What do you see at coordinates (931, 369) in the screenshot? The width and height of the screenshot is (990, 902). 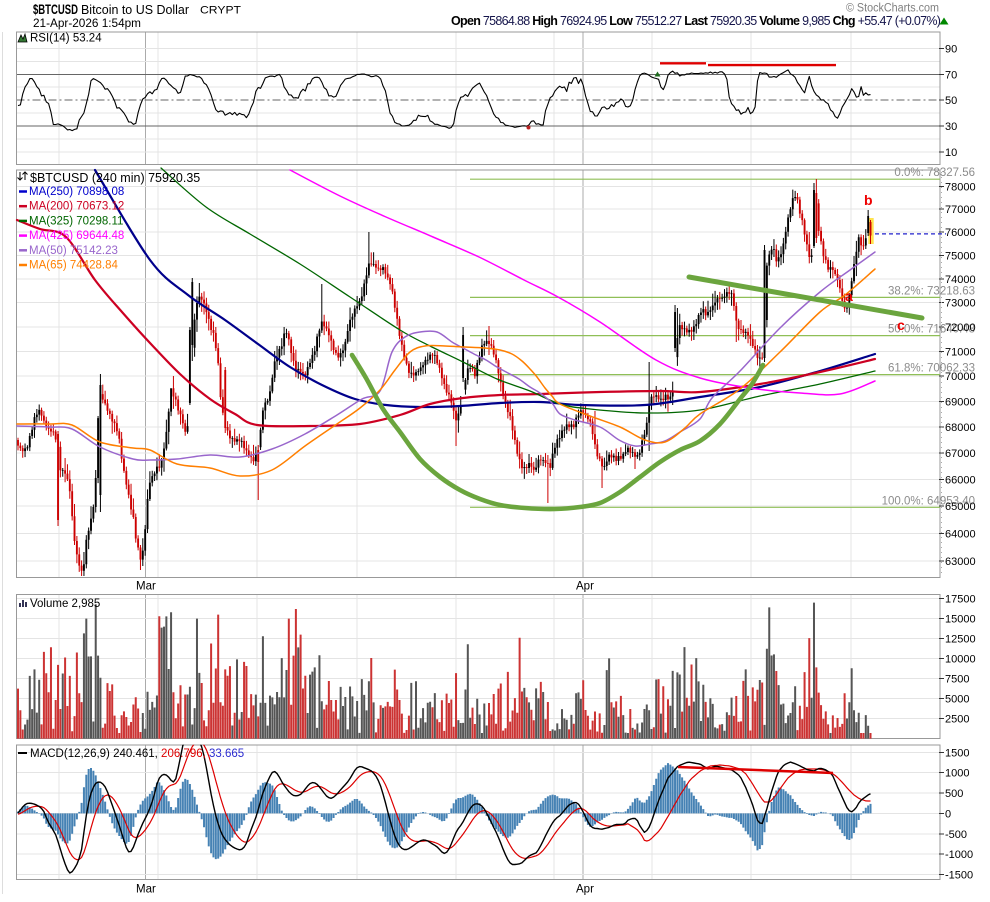 I see `svg-text: 61.8%: 70062.33` at bounding box center [931, 369].